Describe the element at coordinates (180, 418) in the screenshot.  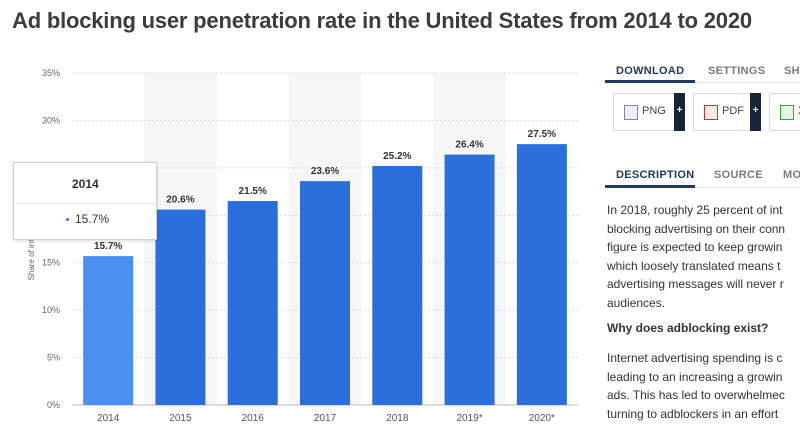
I see `x-tick-label: 2015` at that location.